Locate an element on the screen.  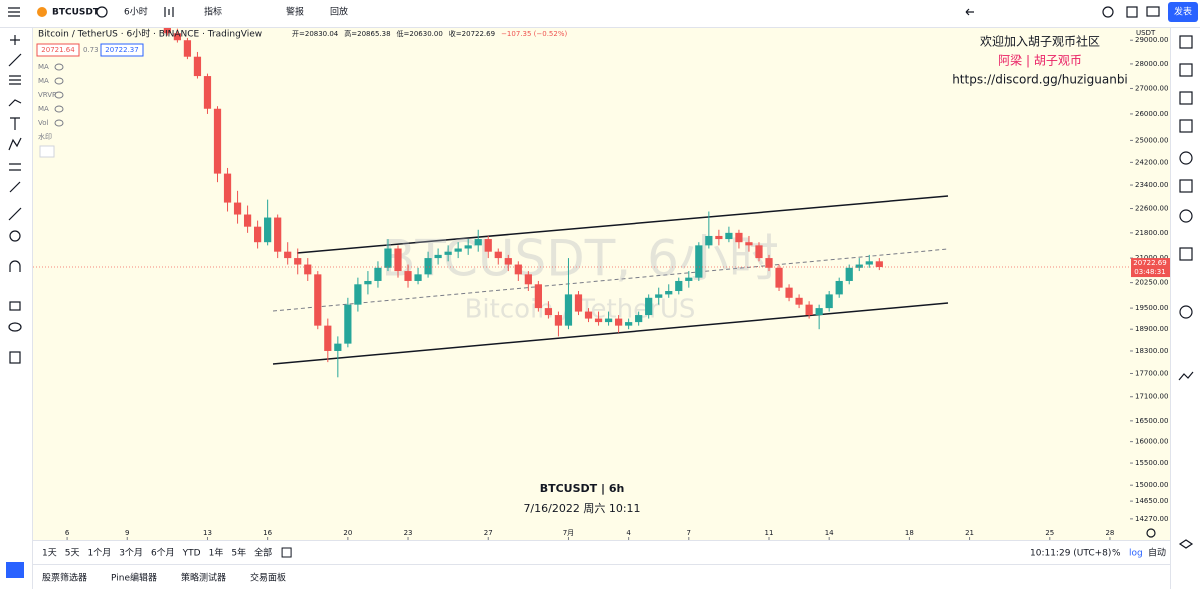
range-button: 1年 is located at coordinates (216, 553).